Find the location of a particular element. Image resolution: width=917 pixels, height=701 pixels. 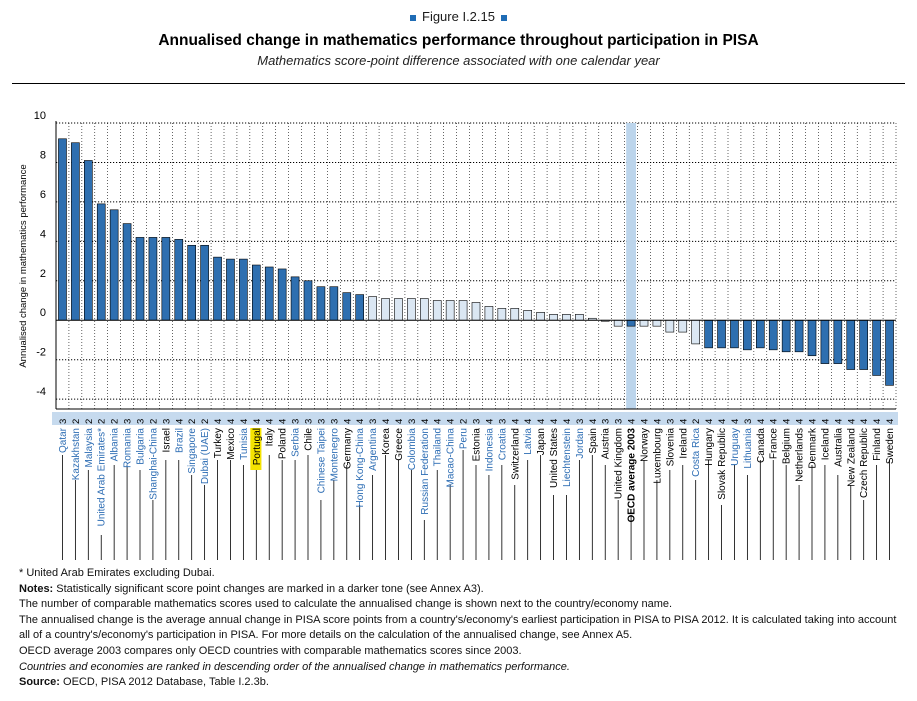

category-label: Liechtenstein is located at coordinates (567, 457).